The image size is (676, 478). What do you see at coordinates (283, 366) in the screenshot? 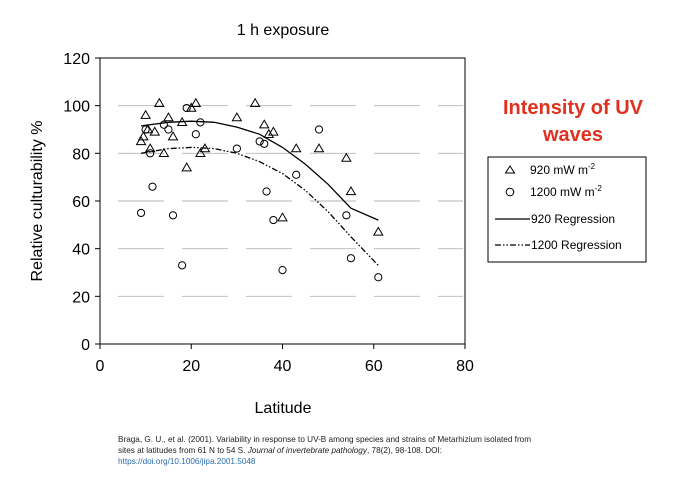
I see `x-tick-label: 40` at bounding box center [283, 366].